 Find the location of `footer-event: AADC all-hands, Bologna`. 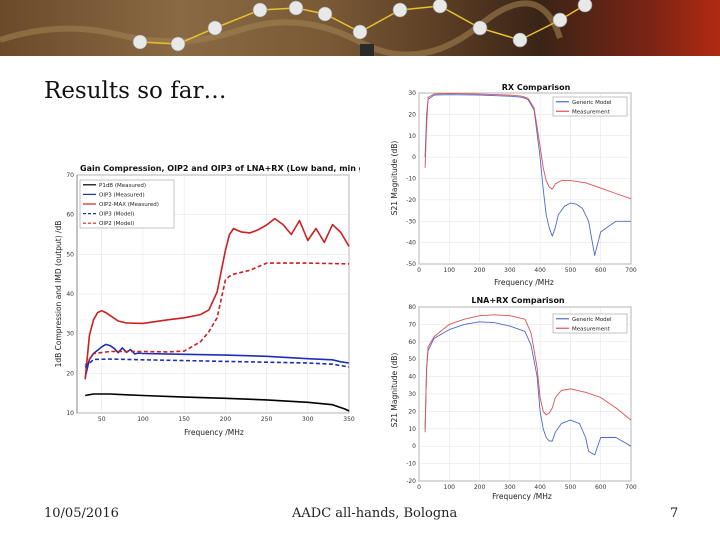

footer-event: AADC all-hands, Bologna is located at coordinates (375, 513).